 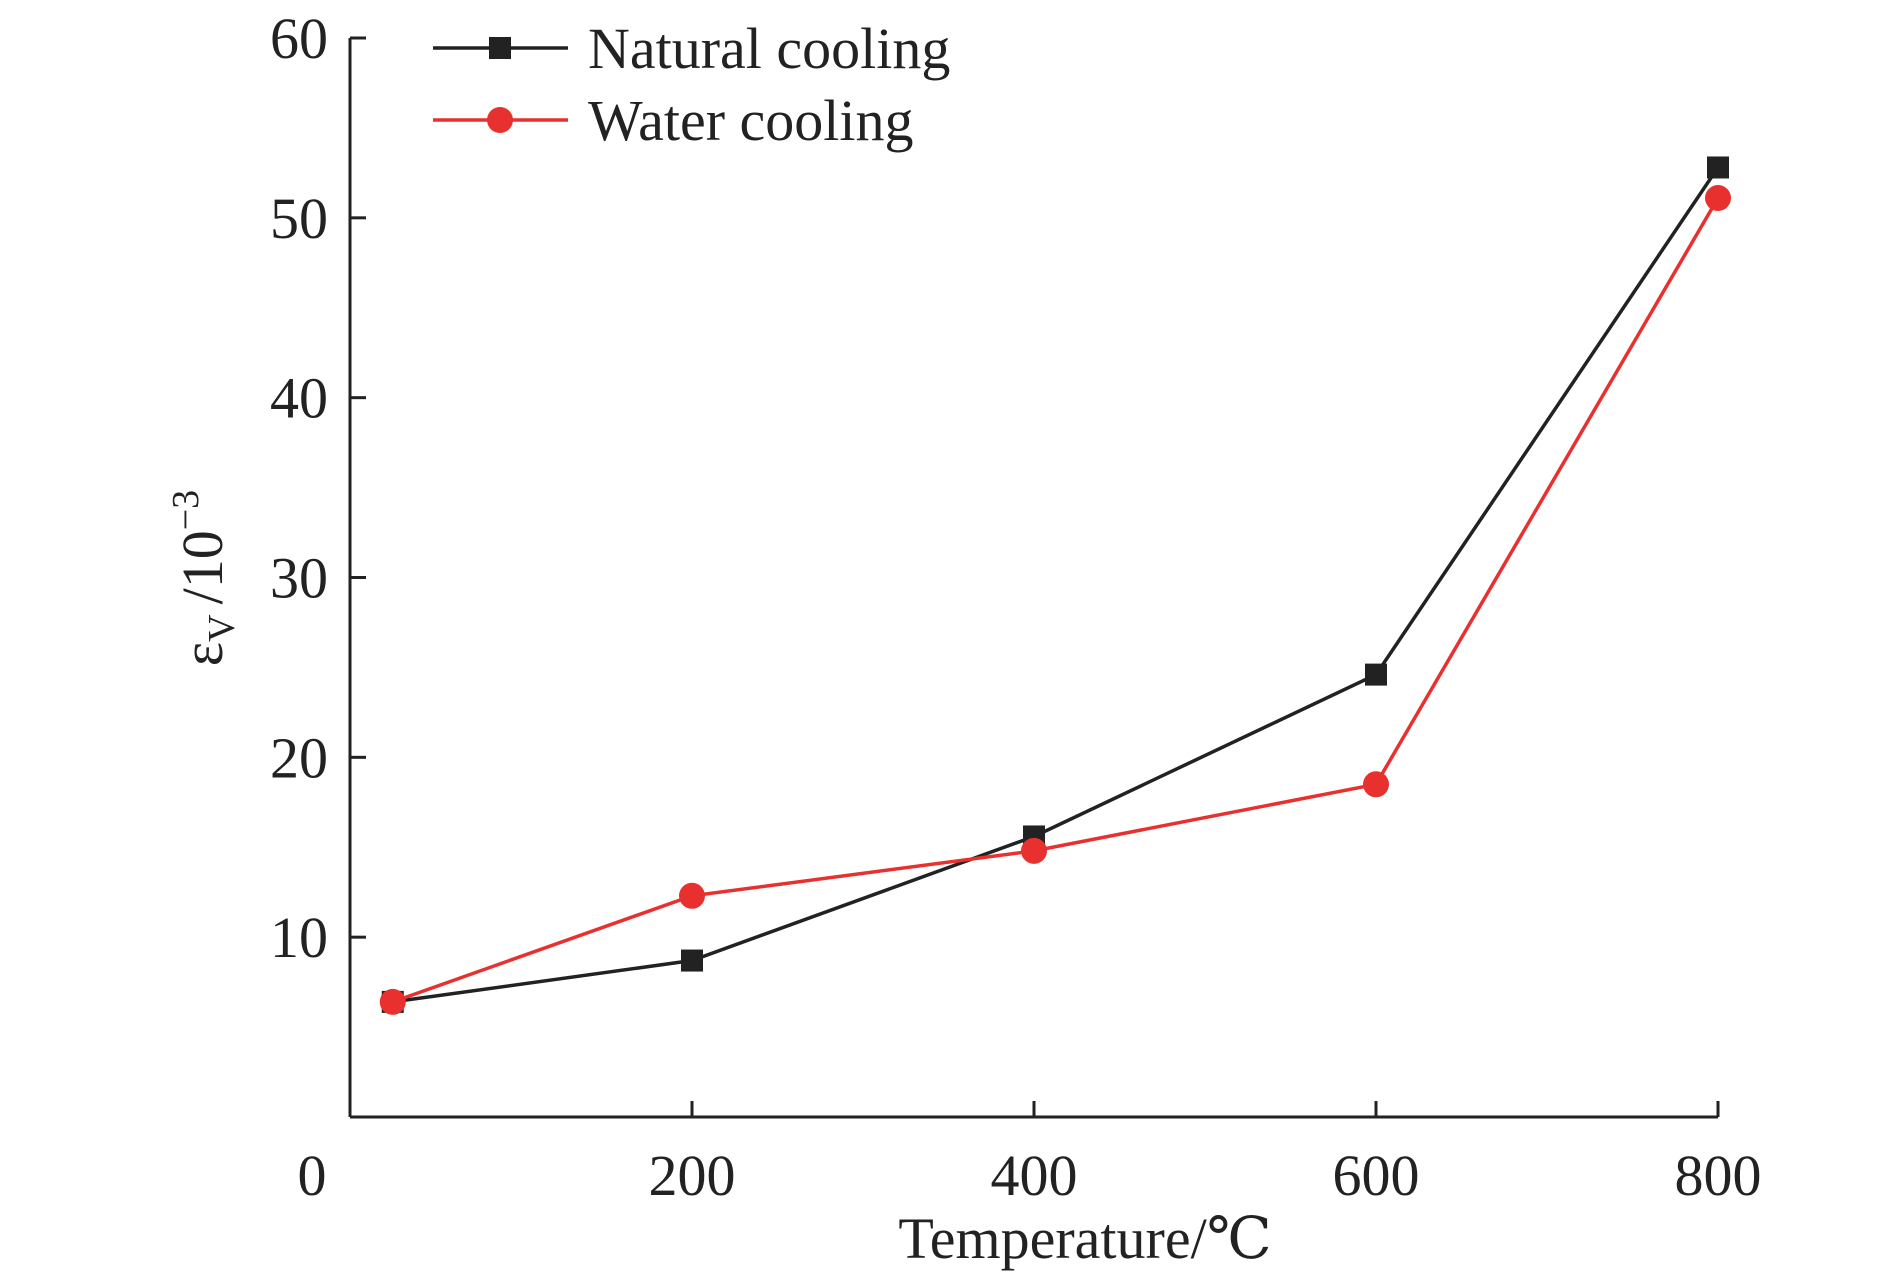 I want to click on y-tick-label: 60, so click(x=299, y=38).